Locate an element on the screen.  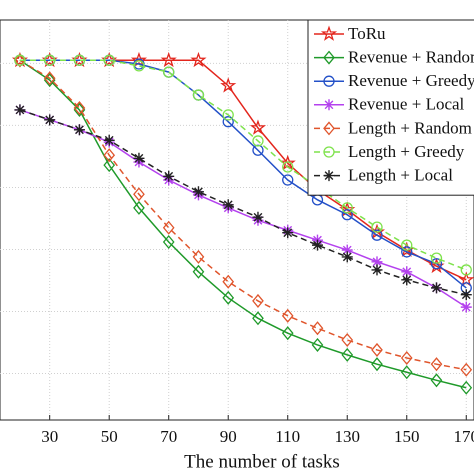
x-tick-label: 90 is located at coordinates (228, 436).